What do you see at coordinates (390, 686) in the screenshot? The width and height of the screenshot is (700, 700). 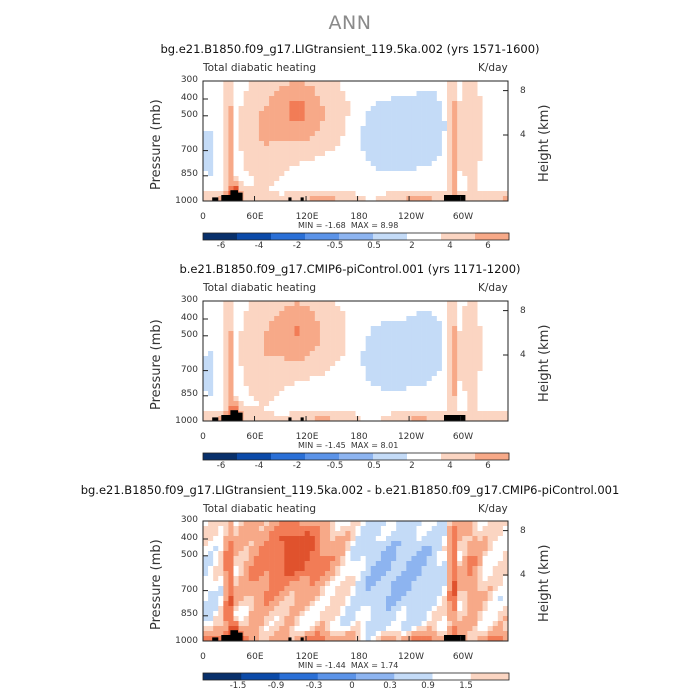 I see `colorbar-label: 0.3` at bounding box center [390, 686].